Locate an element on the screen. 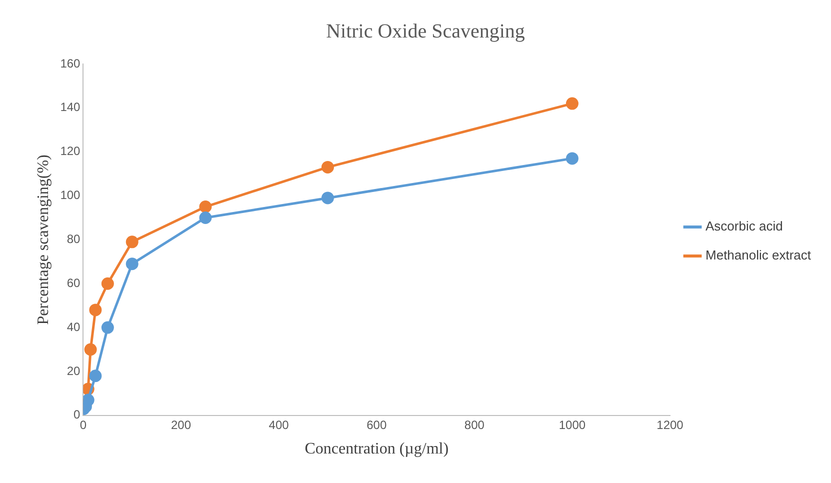 The image size is (831, 483). y-tick-label: 140 is located at coordinates (70, 107).